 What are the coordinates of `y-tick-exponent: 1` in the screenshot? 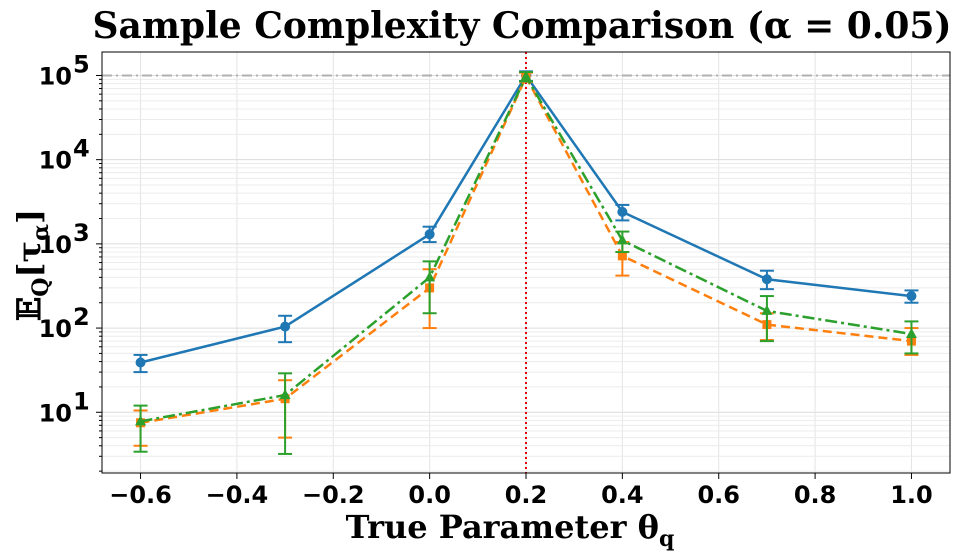 It's located at (81, 401).